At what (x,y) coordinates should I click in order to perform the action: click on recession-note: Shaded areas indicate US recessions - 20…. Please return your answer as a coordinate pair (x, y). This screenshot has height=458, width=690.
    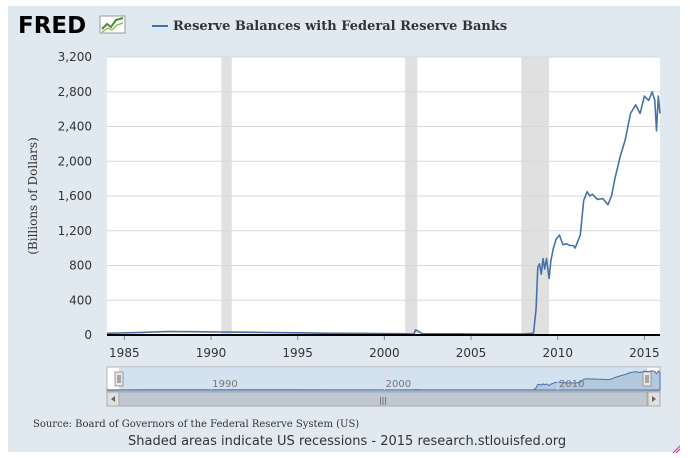
    Looking at the image, I should click on (347, 441).